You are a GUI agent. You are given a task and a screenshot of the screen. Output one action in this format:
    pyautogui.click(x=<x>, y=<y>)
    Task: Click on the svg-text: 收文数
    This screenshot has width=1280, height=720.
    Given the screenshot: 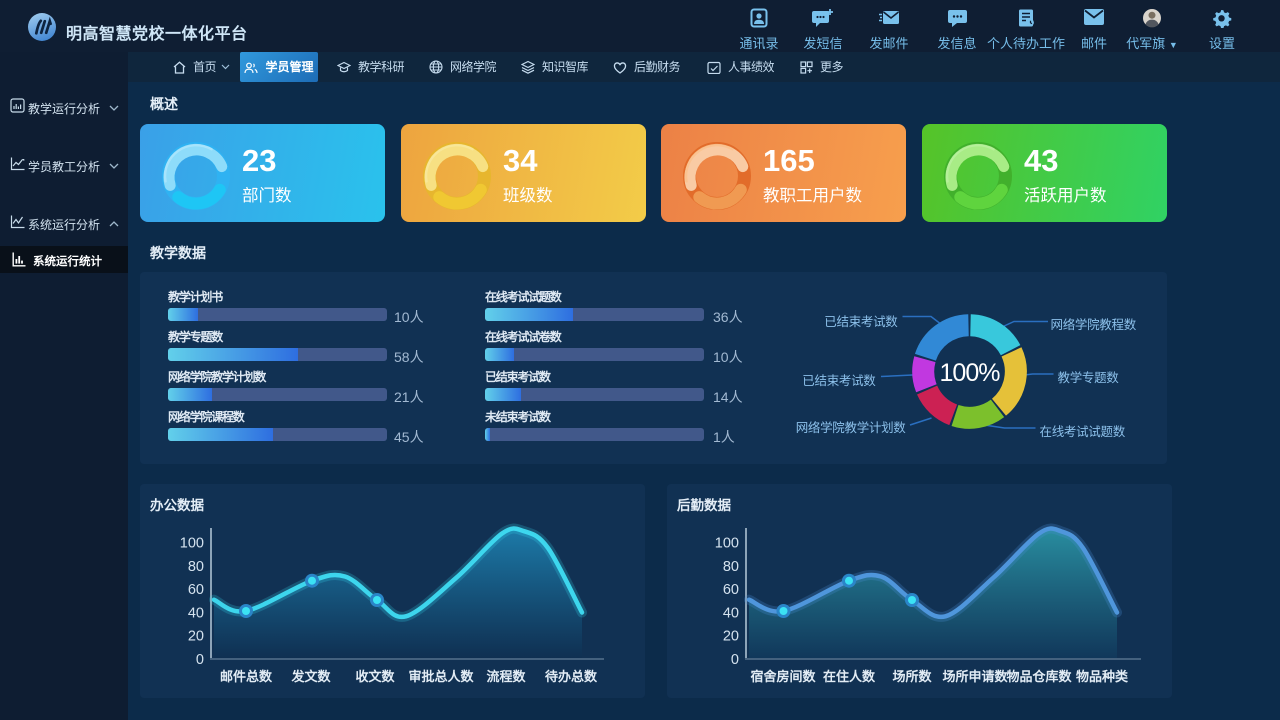 What is the action you would take?
    pyautogui.click(x=375, y=676)
    